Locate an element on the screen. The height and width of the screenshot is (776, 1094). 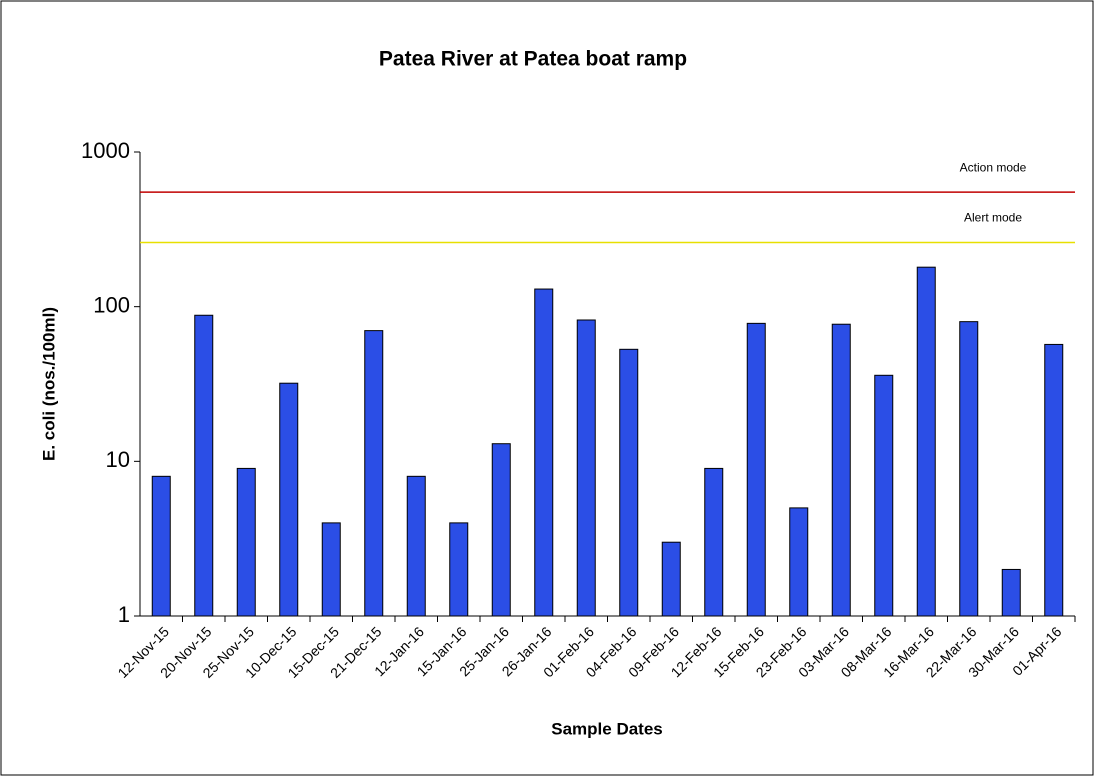
y-tick-label: 1000 is located at coordinates (105, 150).